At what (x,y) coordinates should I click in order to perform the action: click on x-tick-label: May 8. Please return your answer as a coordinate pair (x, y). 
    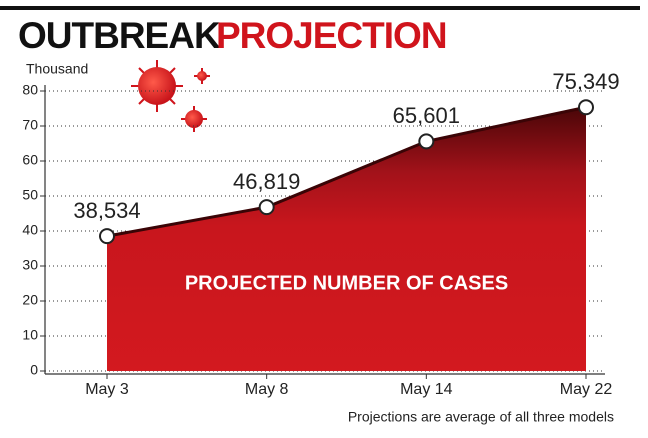
    Looking at the image, I should click on (267, 389).